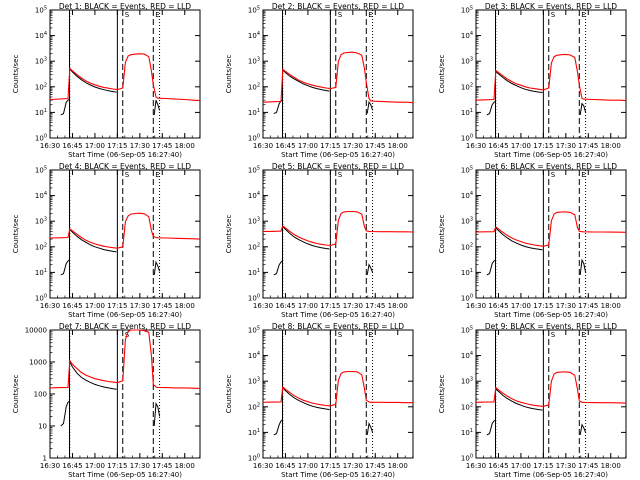 The width and height of the screenshot is (640, 480). Describe the element at coordinates (125, 326) in the screenshot. I see `chart-title: Det 7: BLACK = Events, RED = LLD` at that location.